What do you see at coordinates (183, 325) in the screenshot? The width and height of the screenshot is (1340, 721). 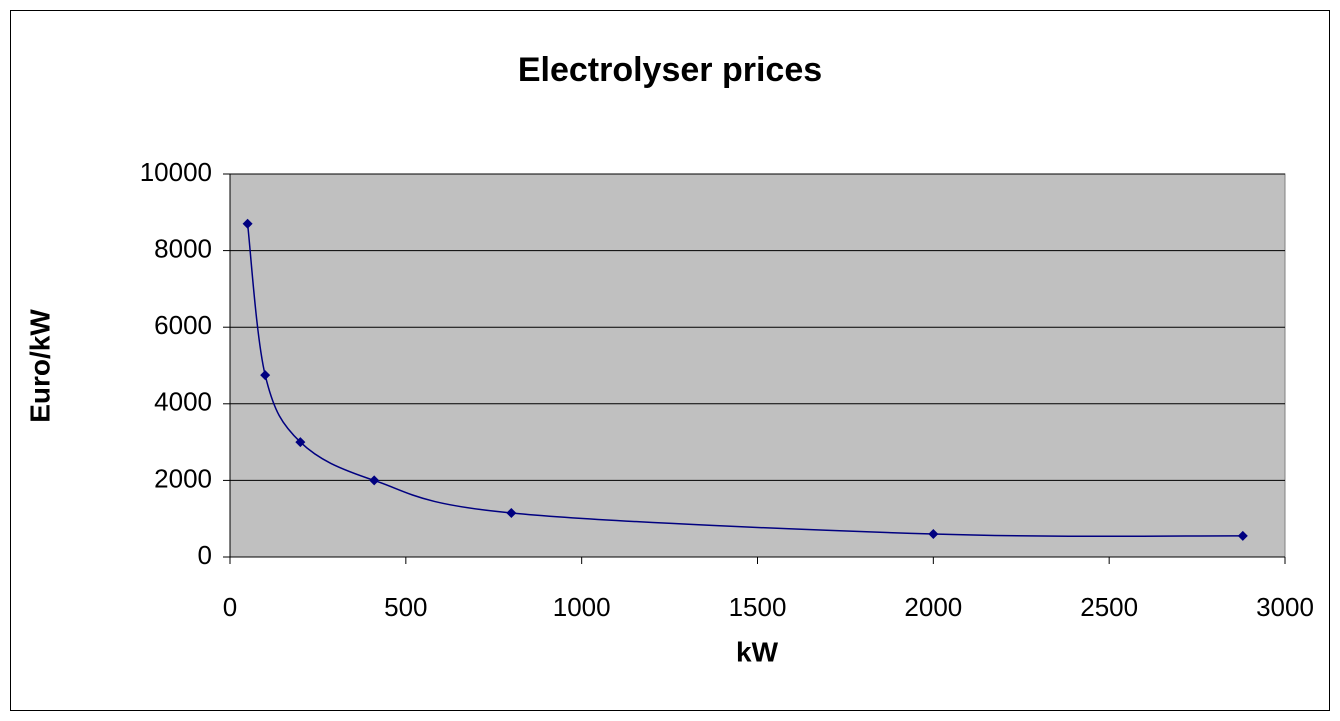 I see `y-tick-label: 6000` at bounding box center [183, 325].